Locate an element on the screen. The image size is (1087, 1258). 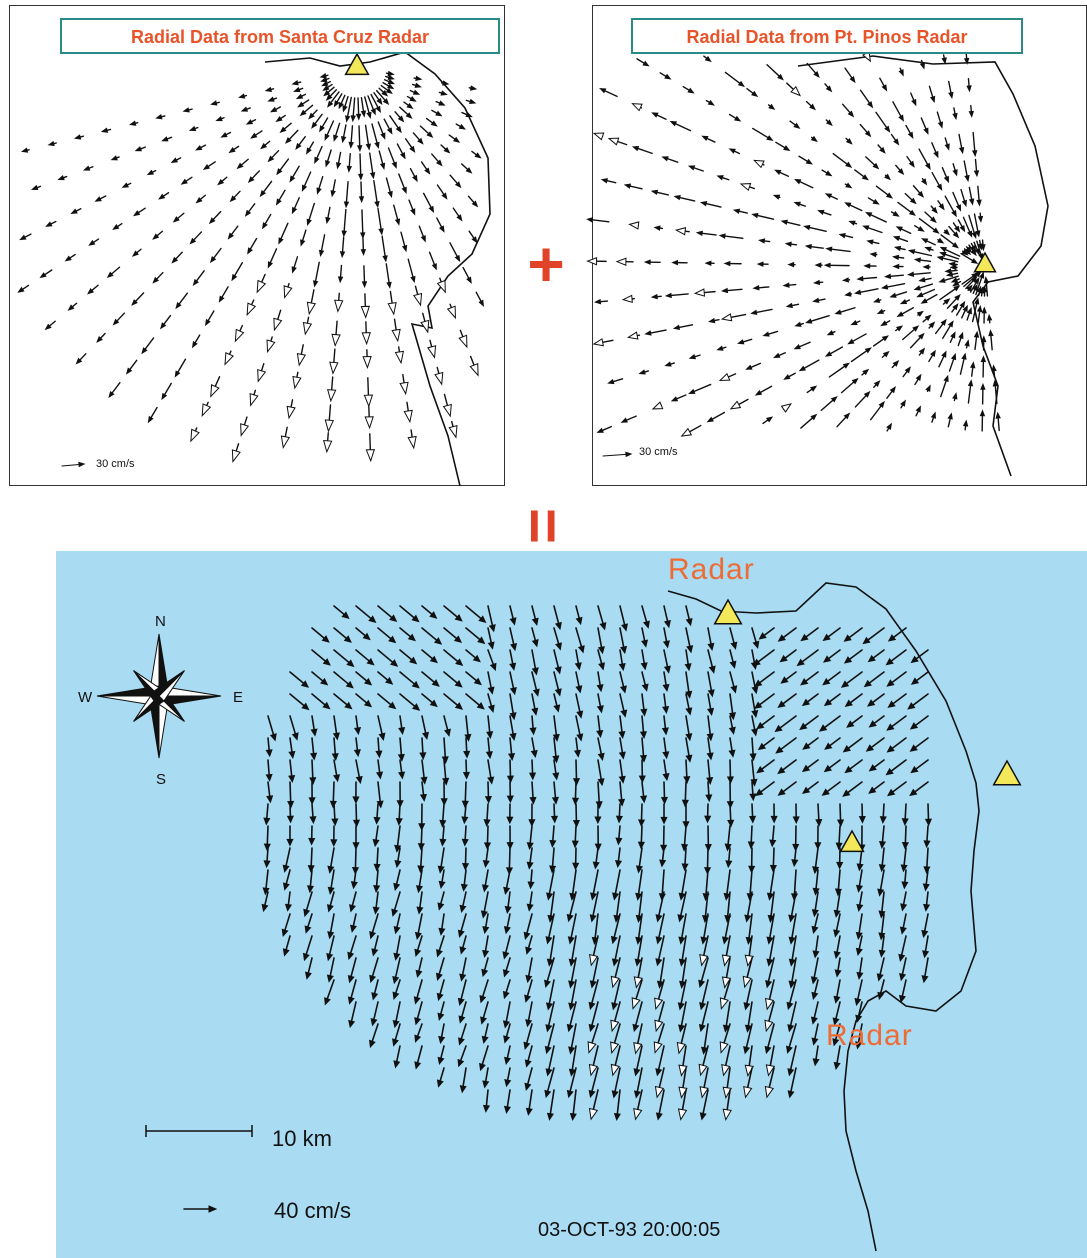
pt-pinos-vector-plot is located at coordinates (817, 263).